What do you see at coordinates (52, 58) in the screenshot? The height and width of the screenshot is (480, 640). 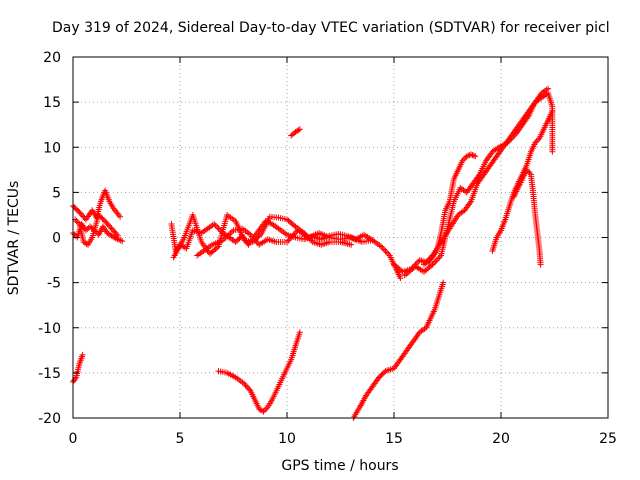 I see `y-tick-label: 20` at bounding box center [52, 58].